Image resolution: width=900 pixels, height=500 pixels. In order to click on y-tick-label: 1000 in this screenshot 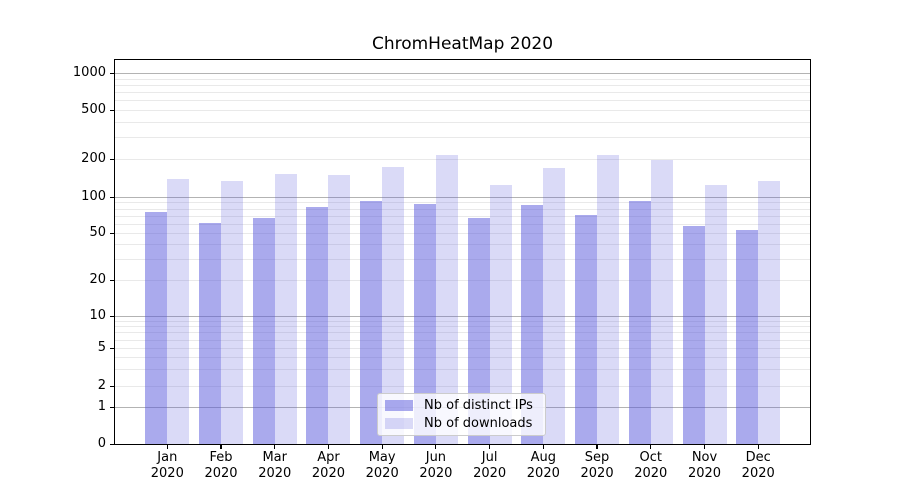, I will do `click(89, 72)`.